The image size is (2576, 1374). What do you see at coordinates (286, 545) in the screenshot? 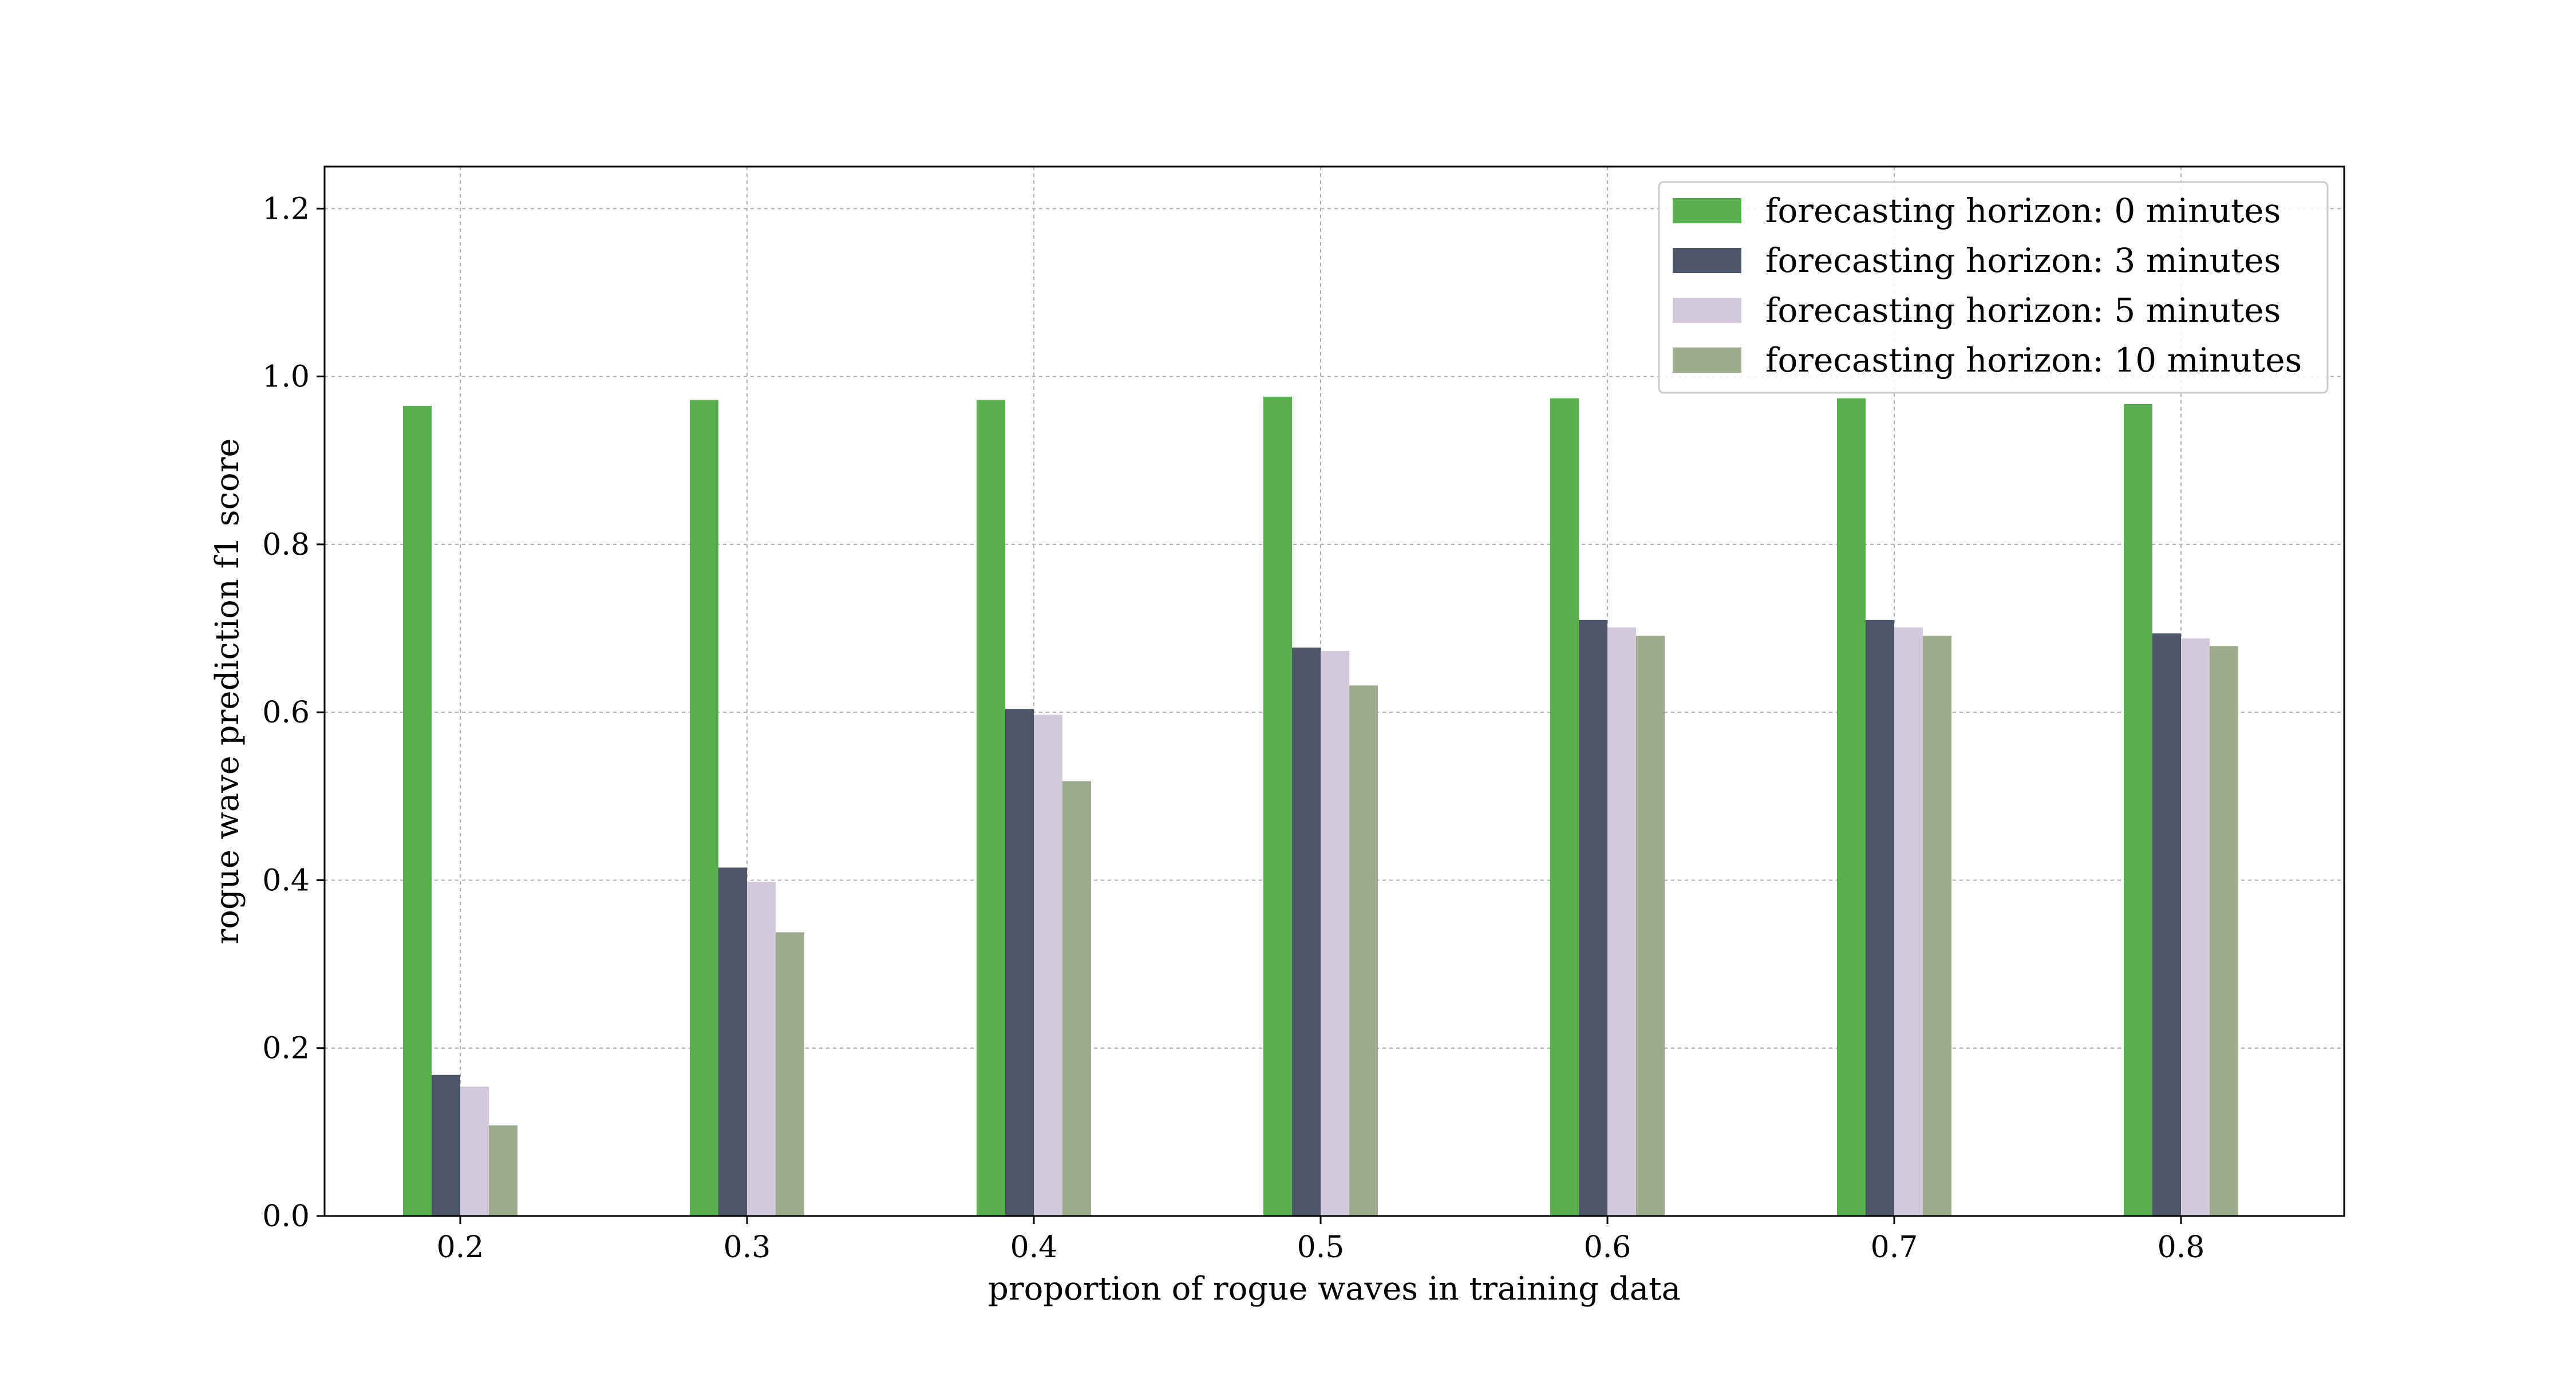
I see `y-tick-label: 0.8` at bounding box center [286, 545].